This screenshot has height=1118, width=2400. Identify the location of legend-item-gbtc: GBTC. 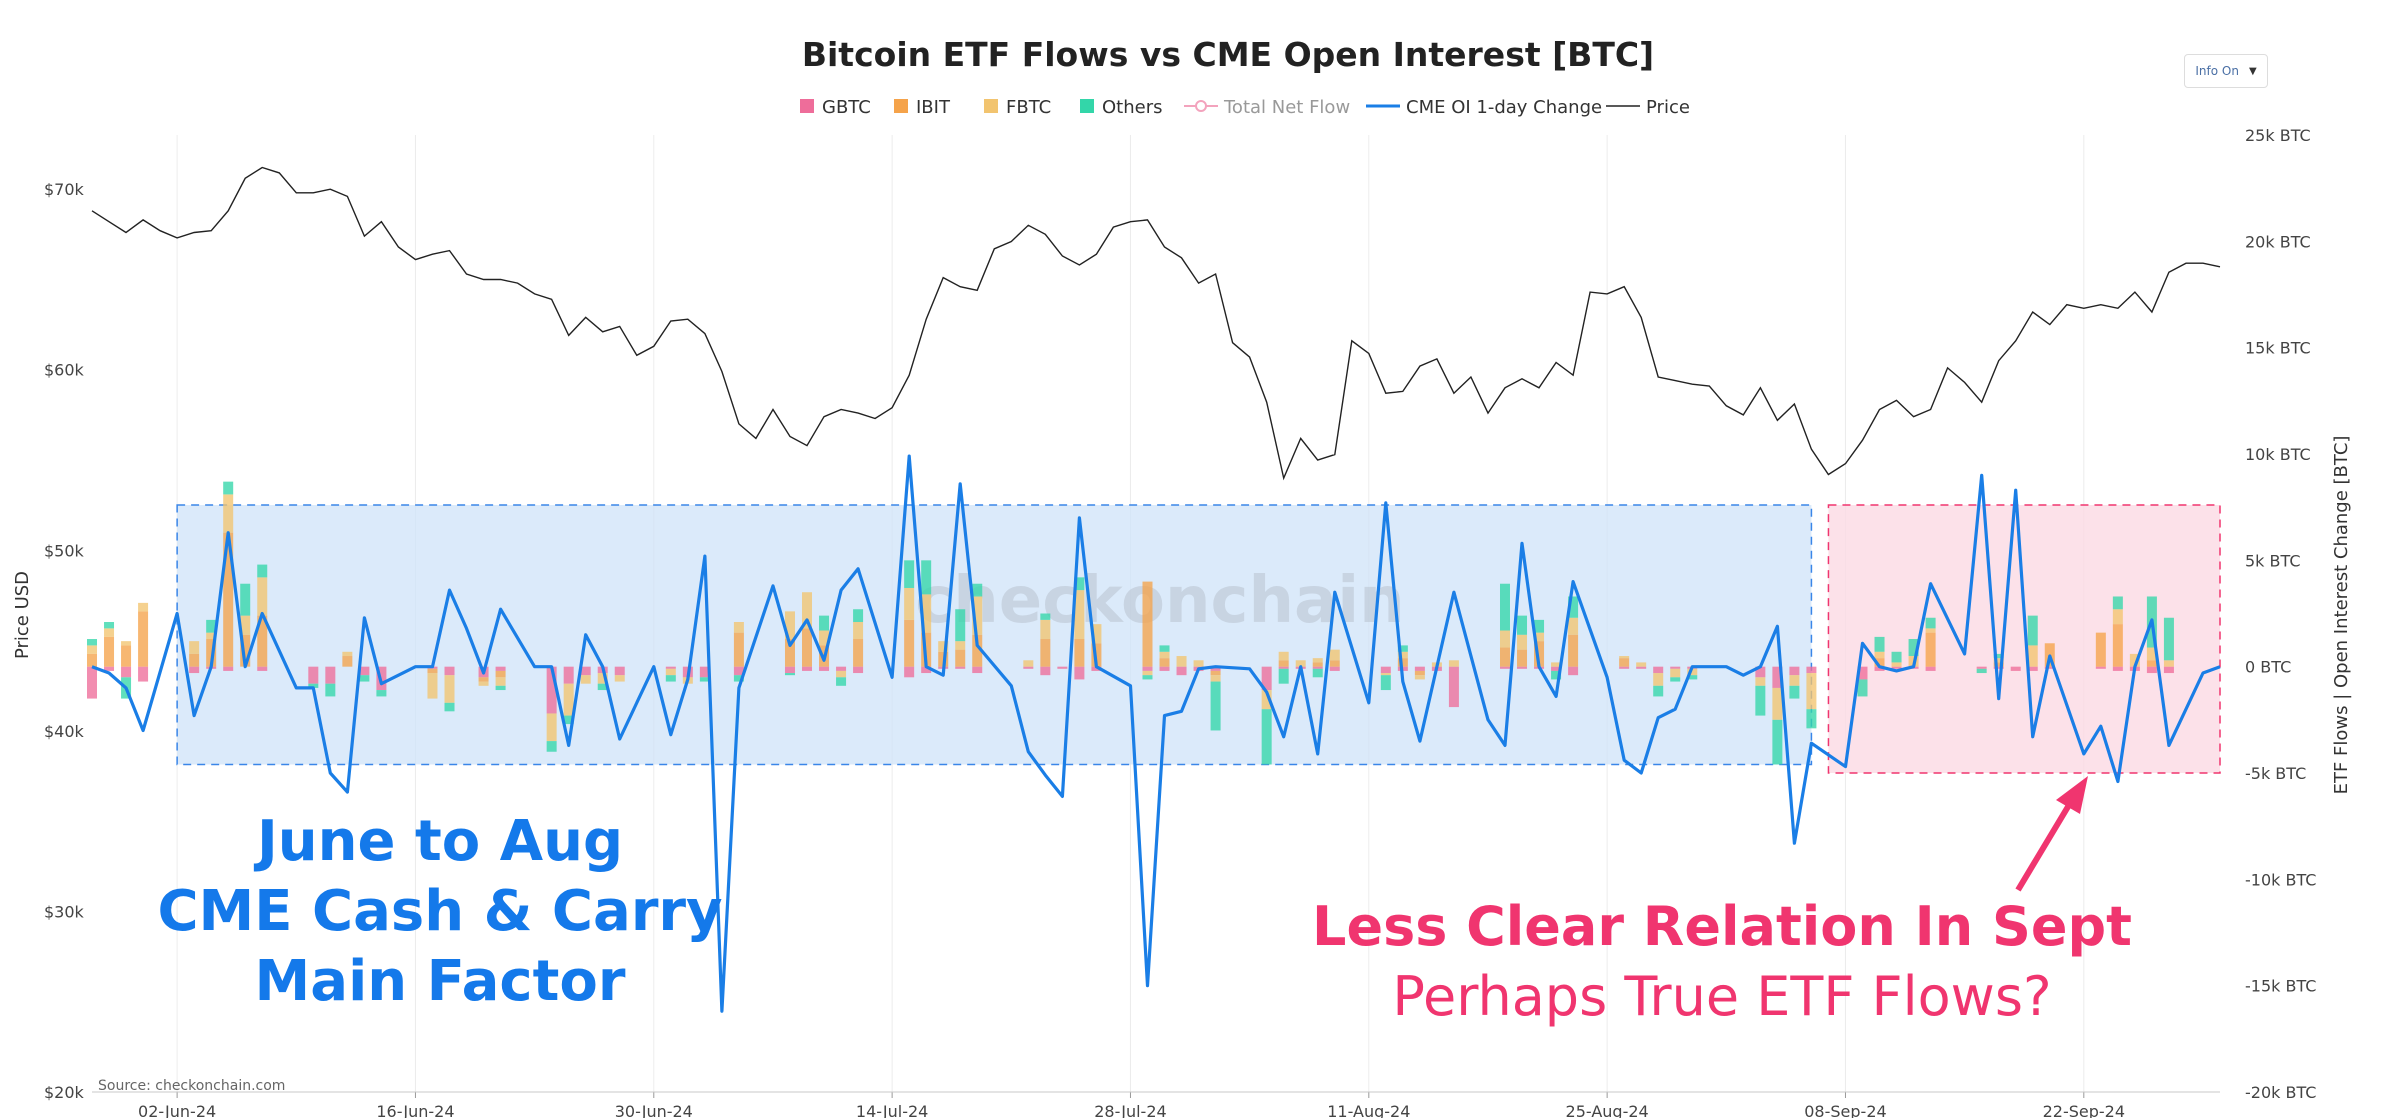
(835, 107).